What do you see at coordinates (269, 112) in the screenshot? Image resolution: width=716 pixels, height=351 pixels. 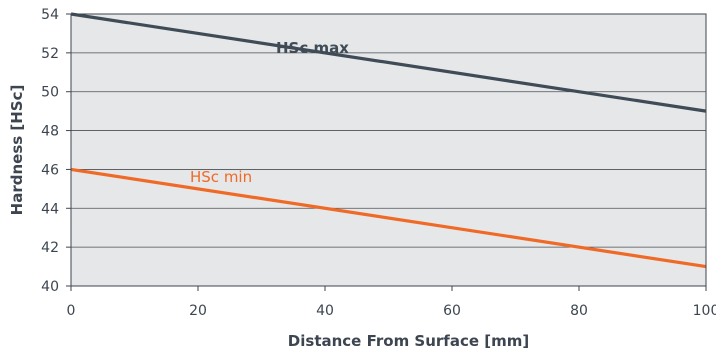 I see `series-labels: HSc max HSc min` at bounding box center [269, 112].